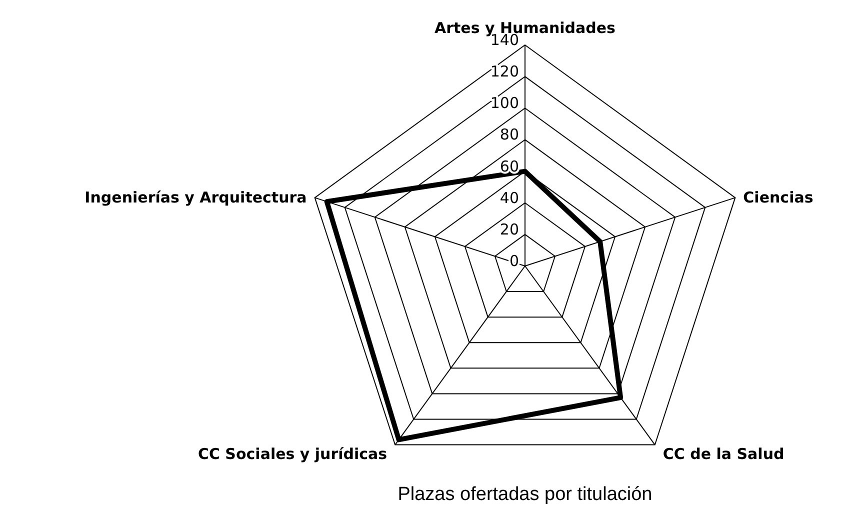  What do you see at coordinates (504, 71) in the screenshot?
I see `y-tick-label: 120` at bounding box center [504, 71].